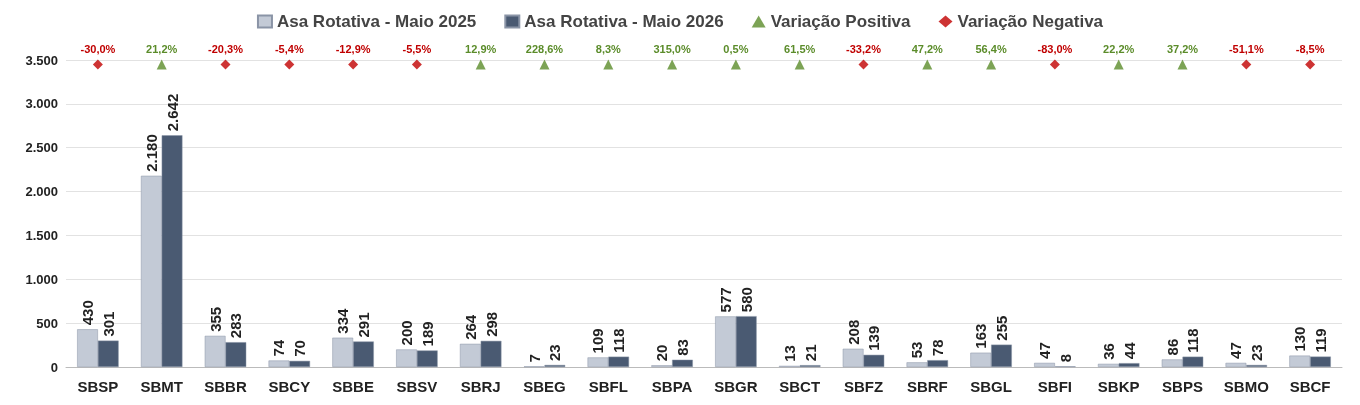 This screenshot has width=1360, height=405. Describe the element at coordinates (41, 192) in the screenshot. I see `y-tick-label: 2.000` at that location.